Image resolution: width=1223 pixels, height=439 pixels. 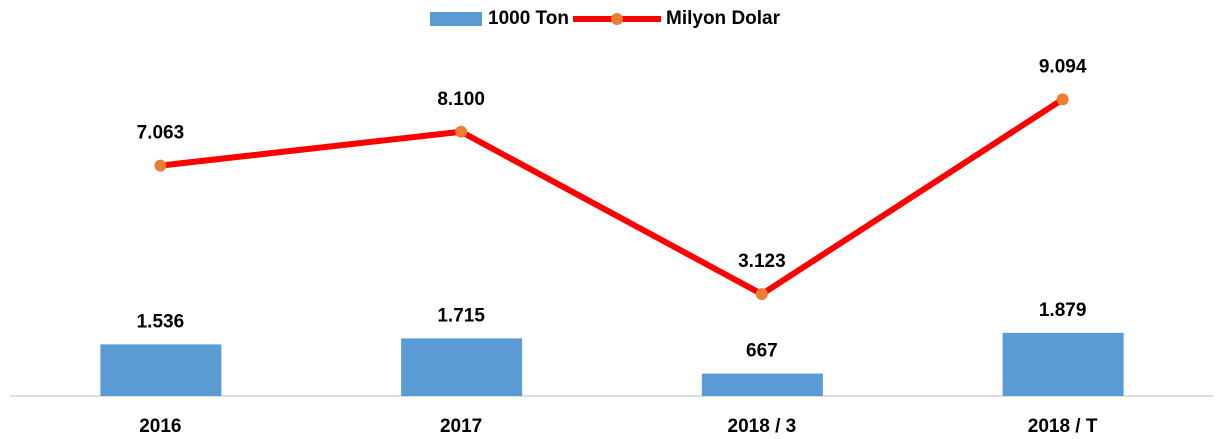 I want to click on x-tick-label: 2016, so click(x=160, y=426).